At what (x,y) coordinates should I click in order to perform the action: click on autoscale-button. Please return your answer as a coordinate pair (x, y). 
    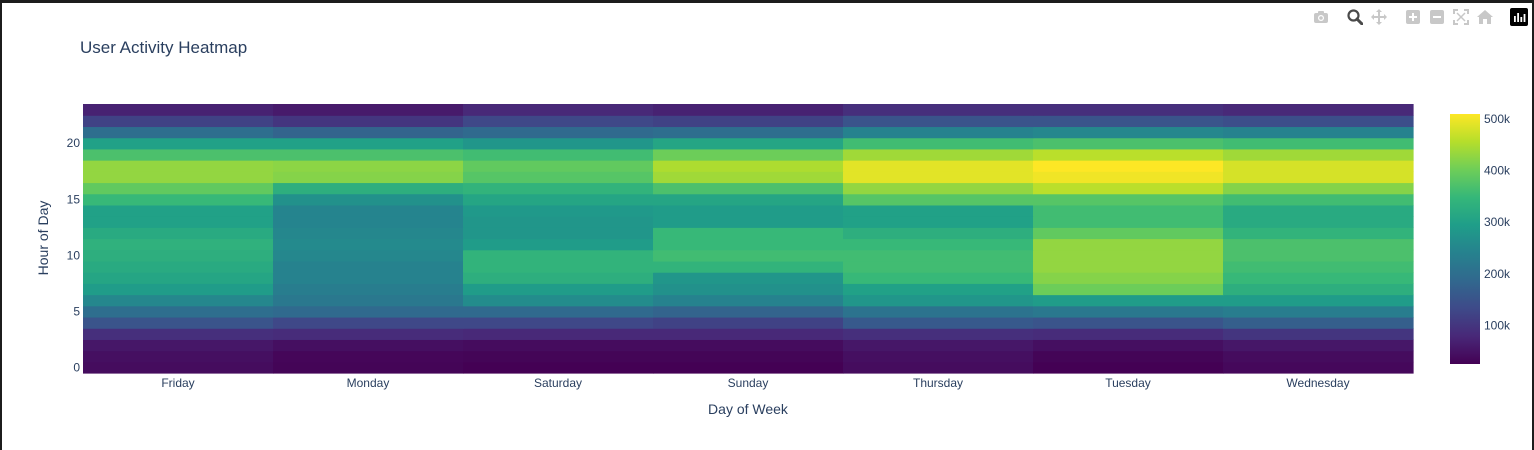
    Looking at the image, I should click on (1461, 17).